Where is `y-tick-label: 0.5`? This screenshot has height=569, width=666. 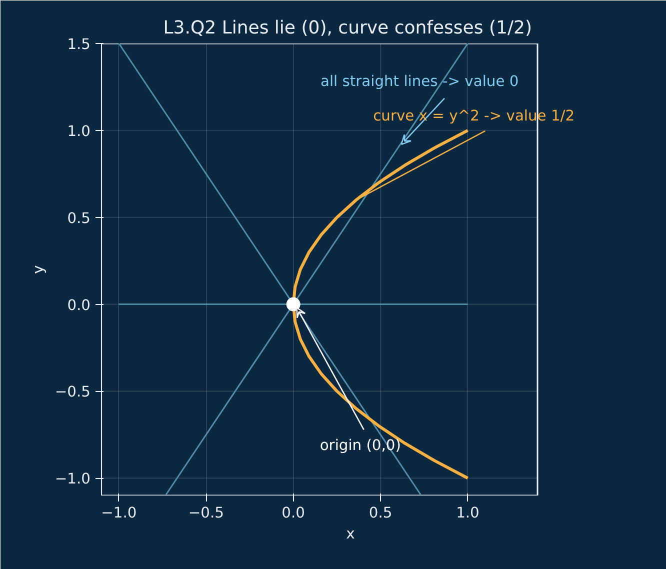 y-tick-label: 0.5 is located at coordinates (79, 218).